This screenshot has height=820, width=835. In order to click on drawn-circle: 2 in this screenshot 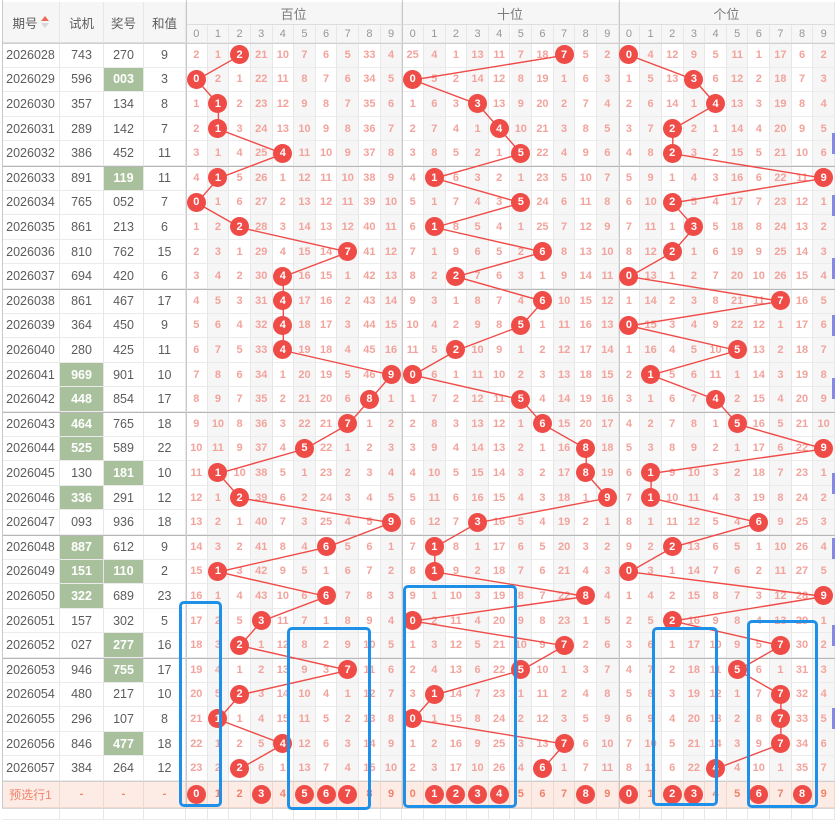, I will do `click(672, 153)`.